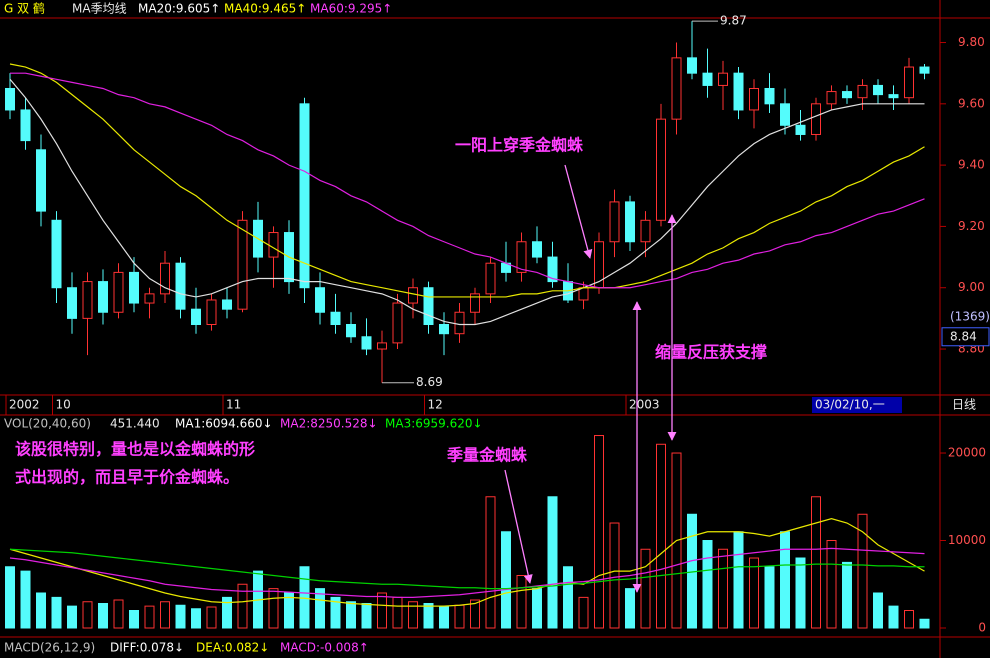  I want to click on x-tick-label: 2003, so click(644, 405).